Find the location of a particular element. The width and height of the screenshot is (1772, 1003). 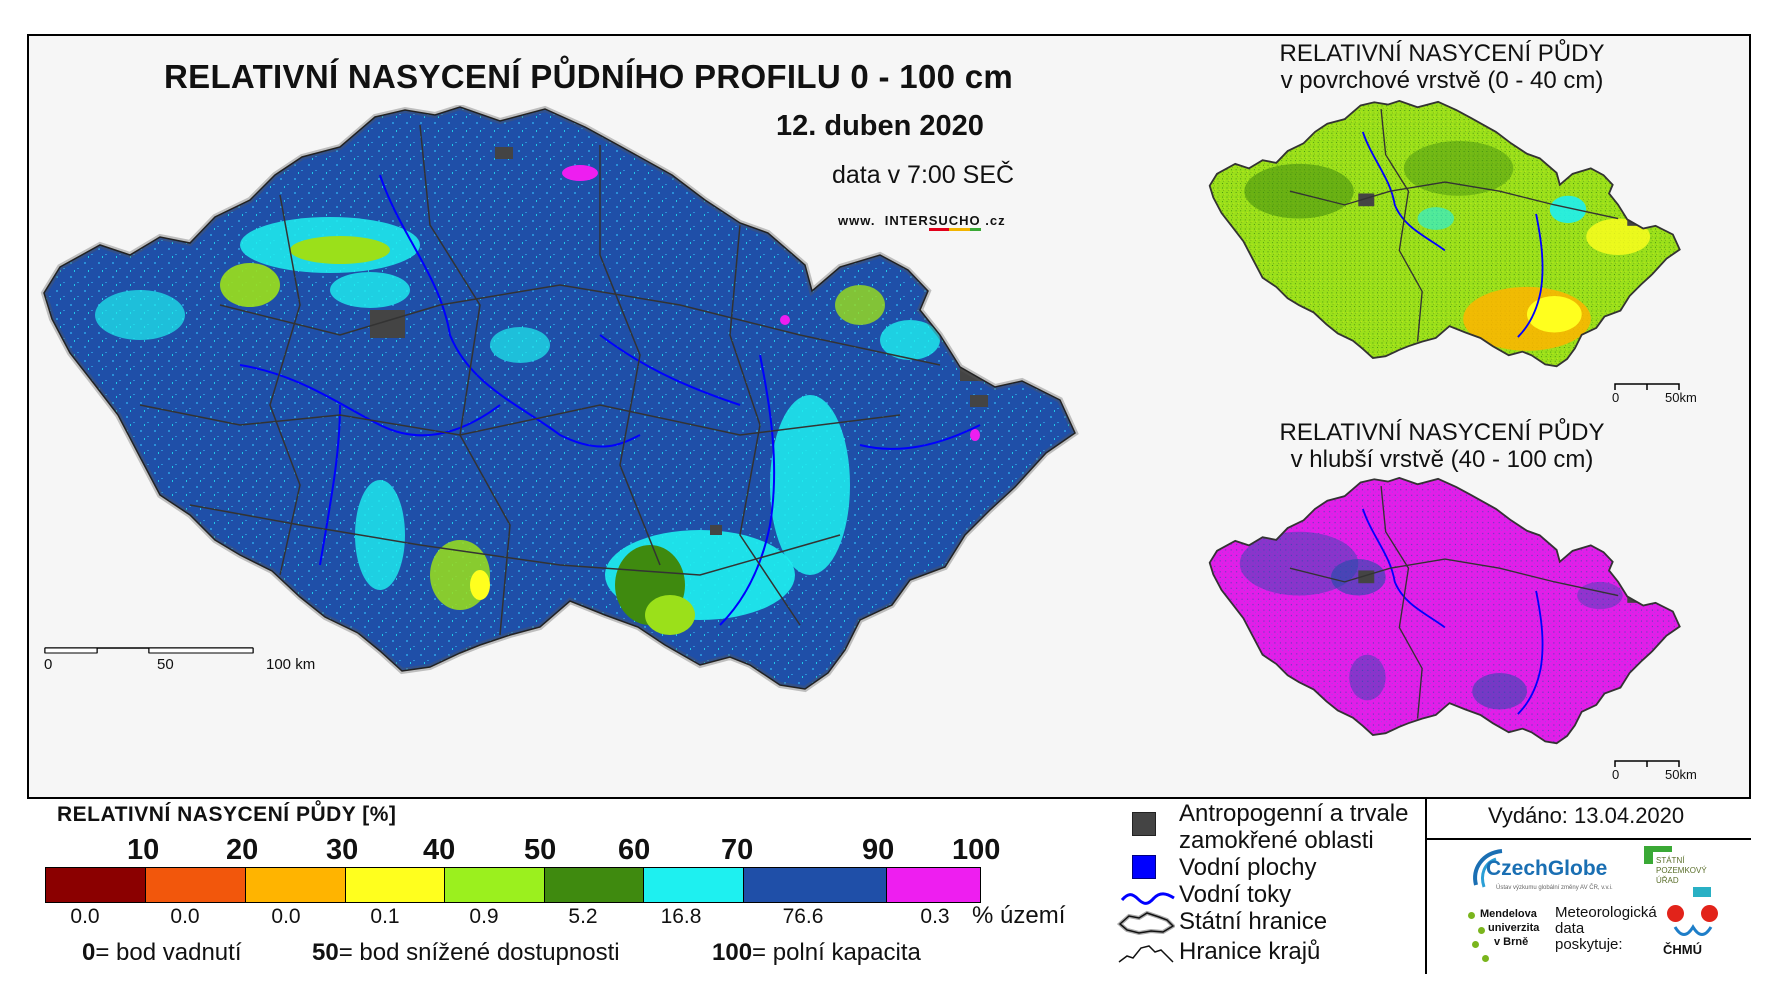

issued-date: Vydáno: 13.04.2020 is located at coordinates (1586, 815).